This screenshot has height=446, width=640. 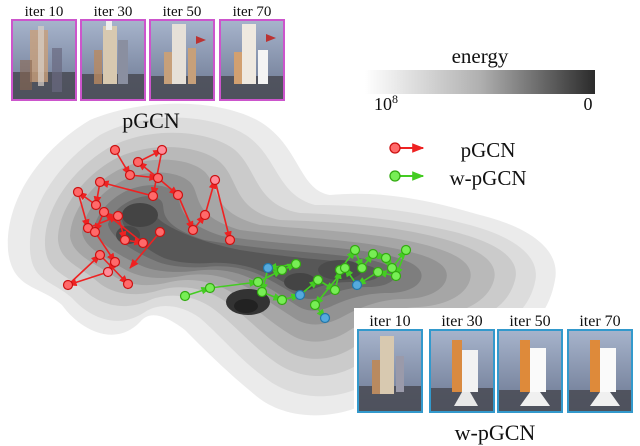 I want to click on w-pgcn-thumbnails: iter 10 iter 30 iter 50 iter 70, so click(x=496, y=376).